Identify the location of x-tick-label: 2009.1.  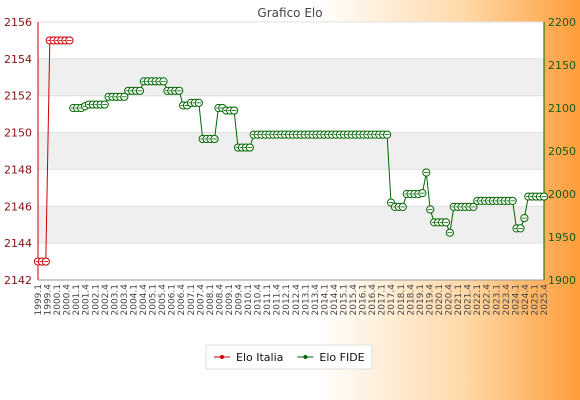
(230, 300).